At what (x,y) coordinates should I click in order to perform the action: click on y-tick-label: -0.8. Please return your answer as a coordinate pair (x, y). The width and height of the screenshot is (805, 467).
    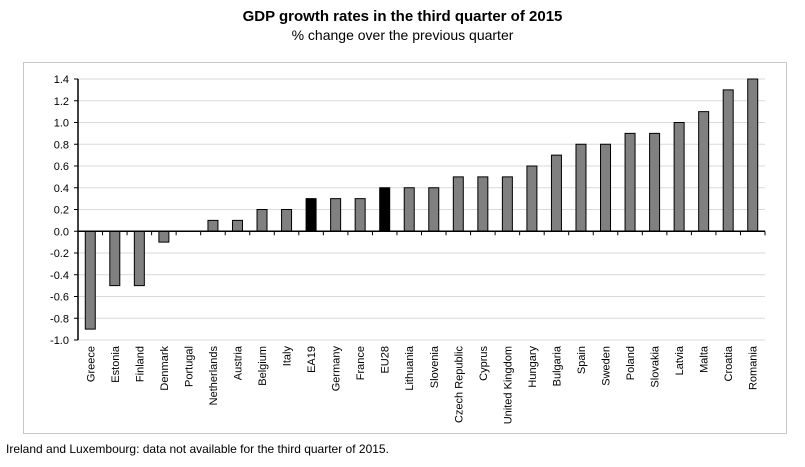
    Looking at the image, I should click on (59, 319).